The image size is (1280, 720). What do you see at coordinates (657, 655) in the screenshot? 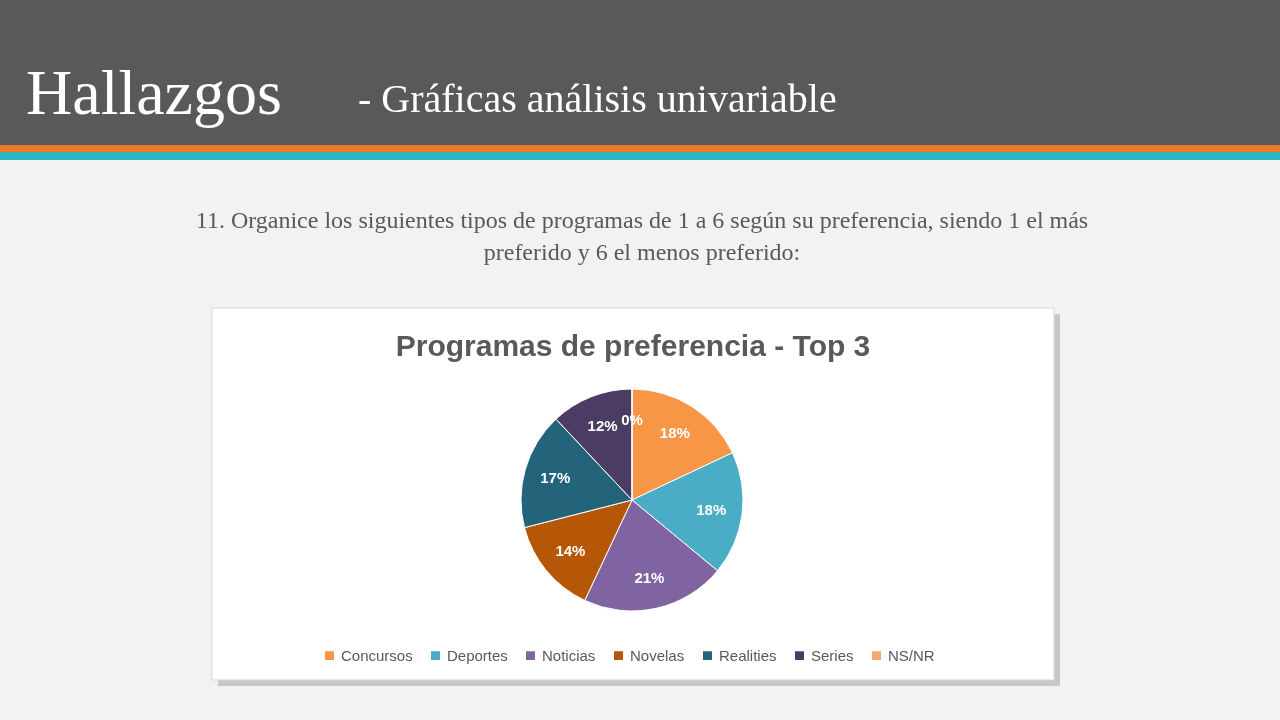
I see `legend-label: Novelas` at bounding box center [657, 655].